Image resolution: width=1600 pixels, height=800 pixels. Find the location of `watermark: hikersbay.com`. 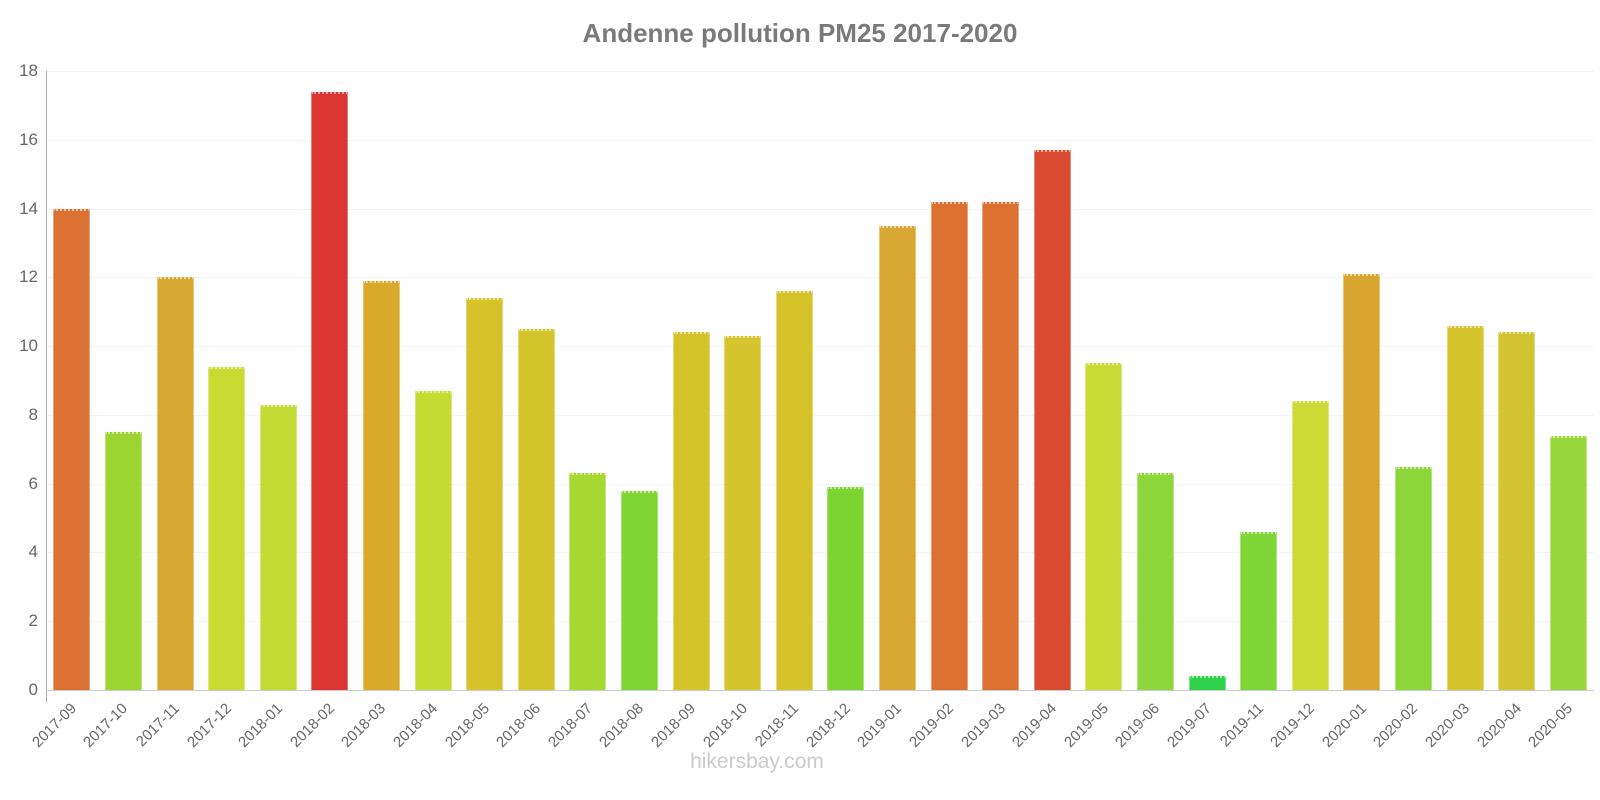

watermark: hikersbay.com is located at coordinates (757, 761).